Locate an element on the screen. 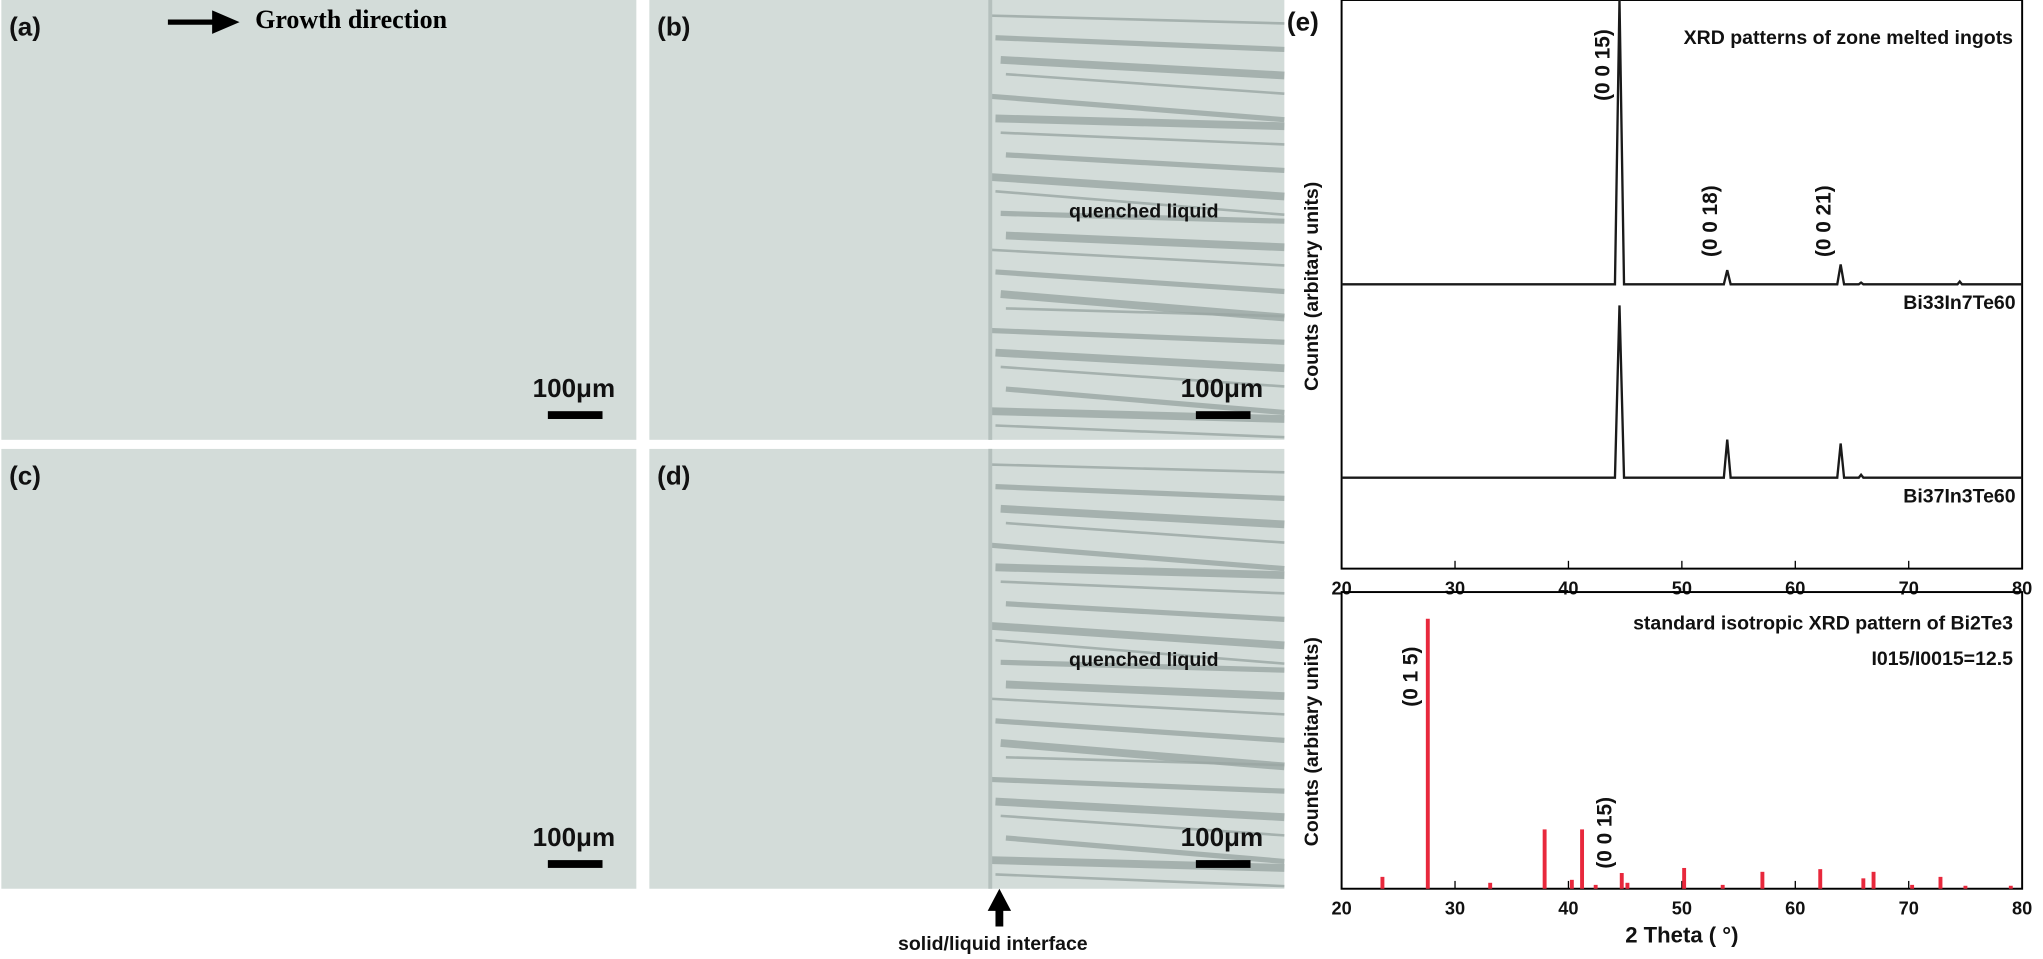  chart-title: XRD patterns of zone melted ingots is located at coordinates (1849, 38).